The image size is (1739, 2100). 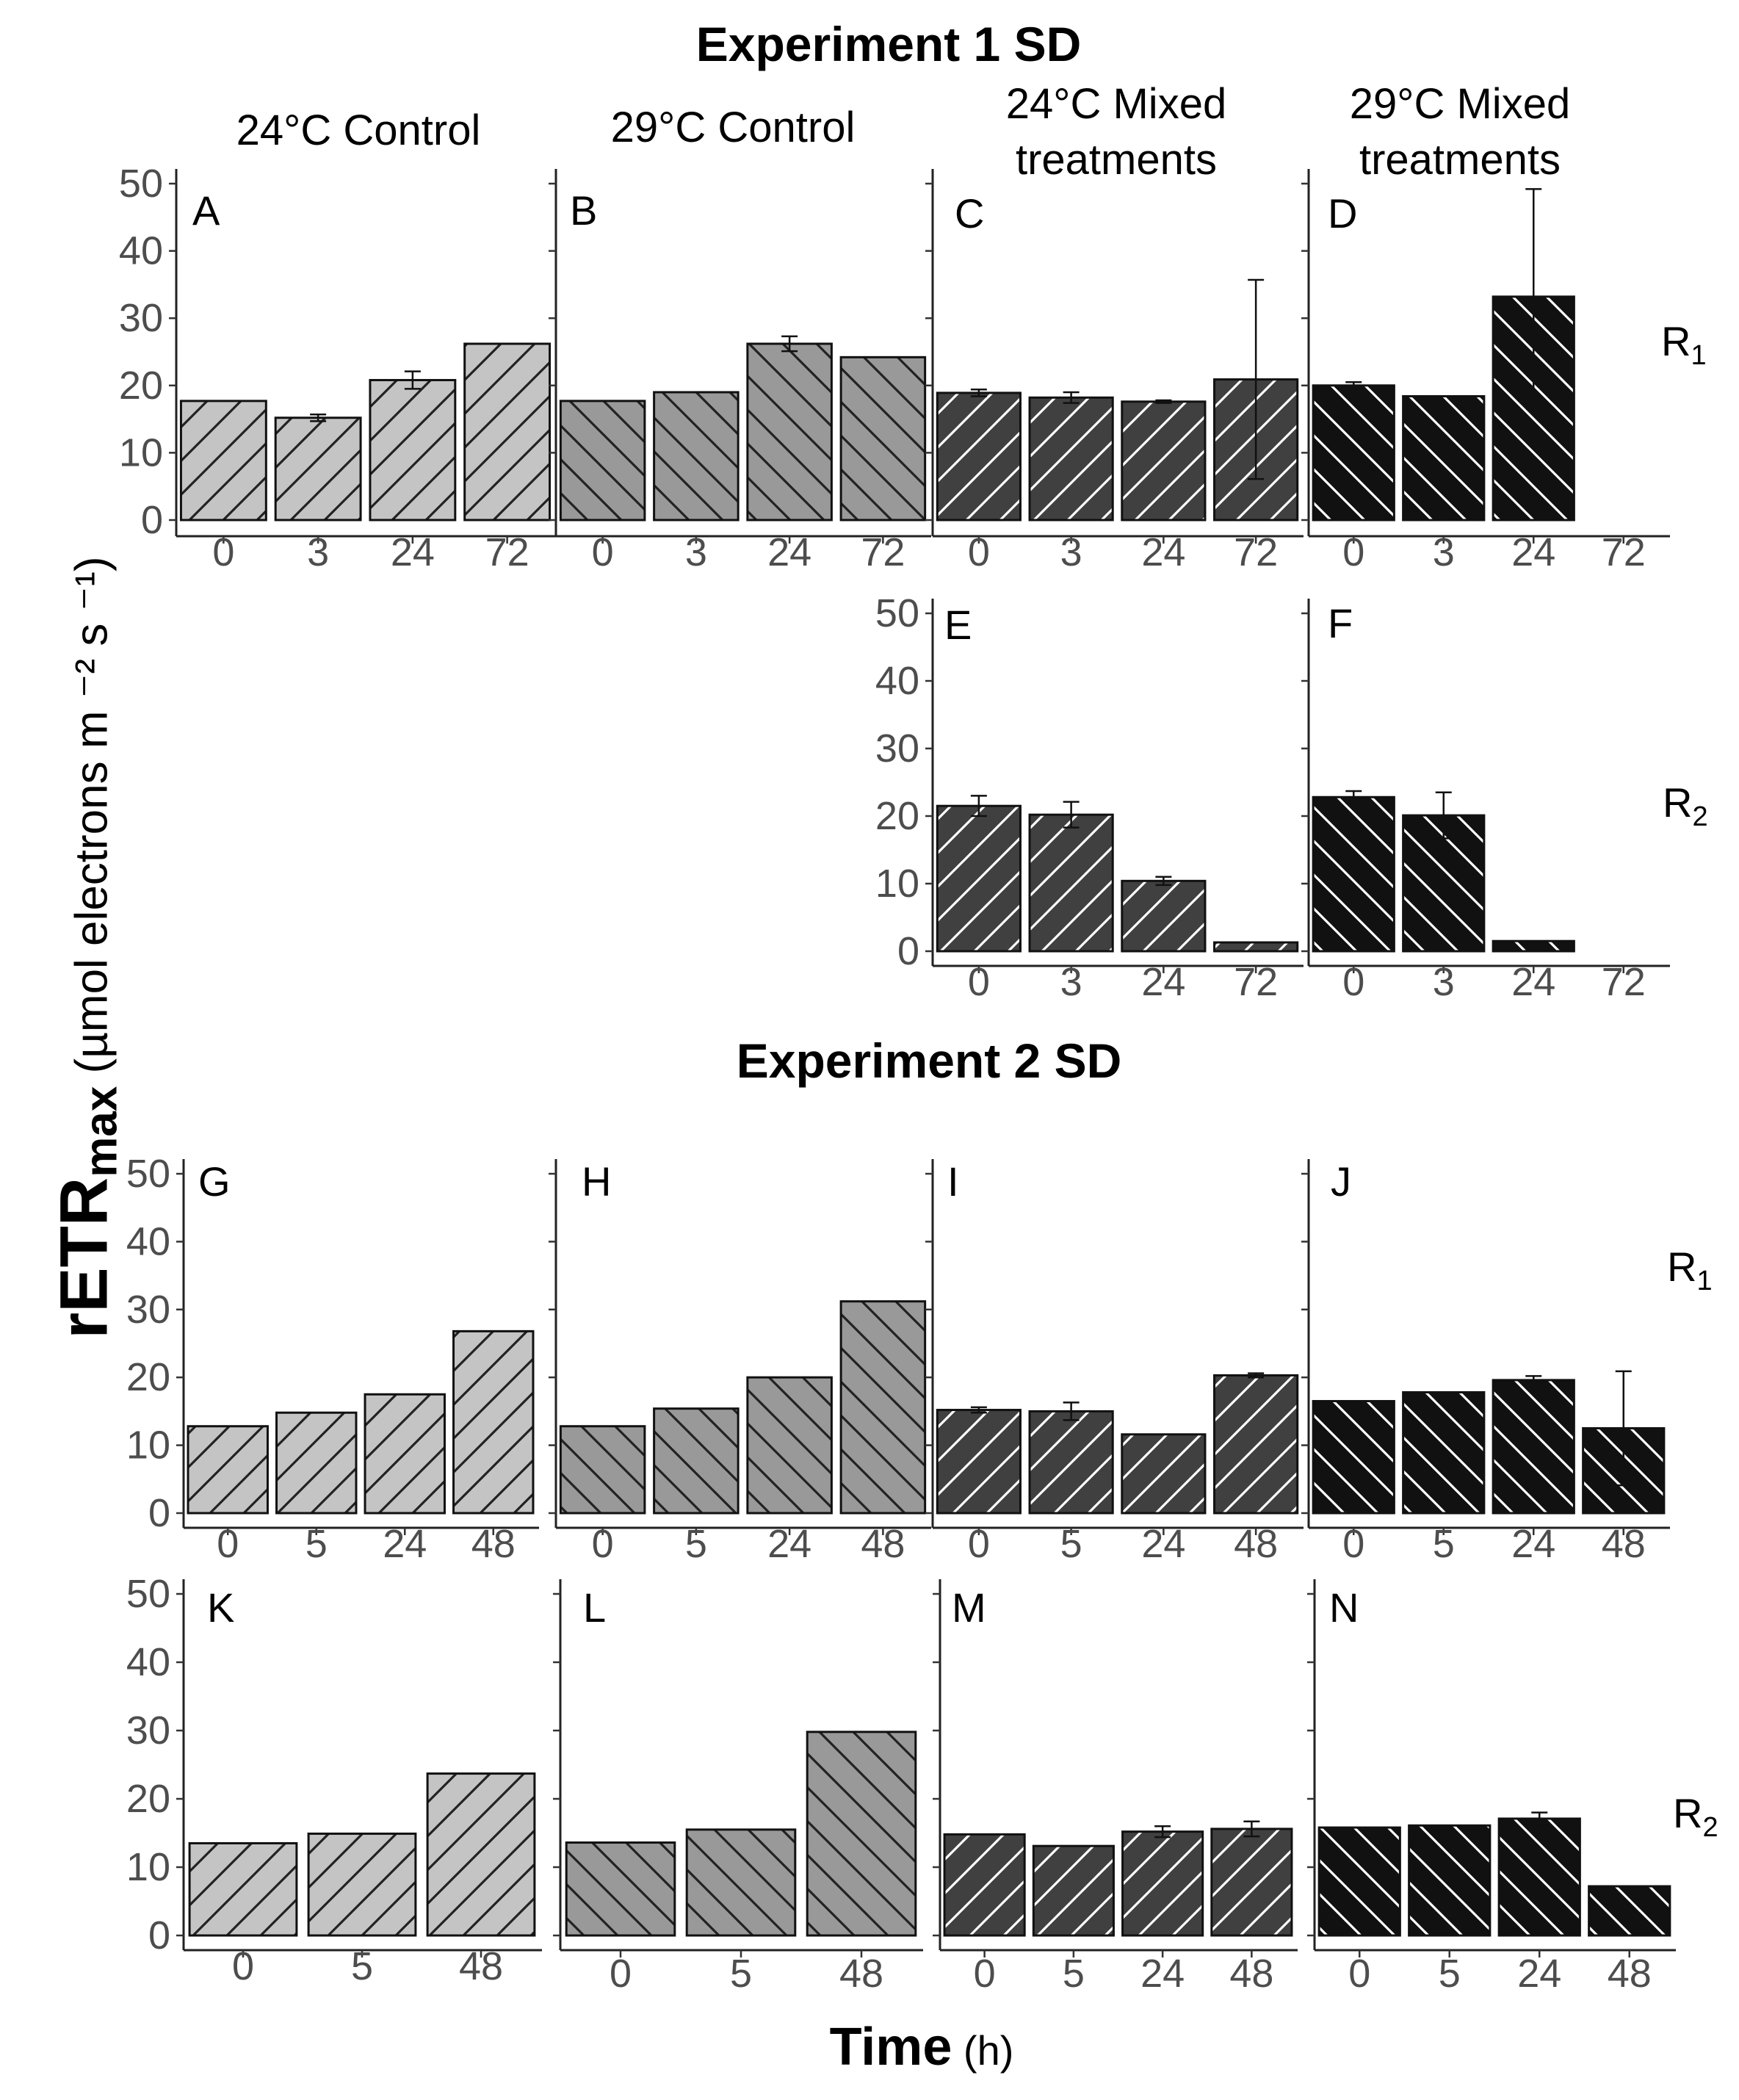 I want to click on panel-I: 0 5 24 48 I, so click(x=1114, y=1362).